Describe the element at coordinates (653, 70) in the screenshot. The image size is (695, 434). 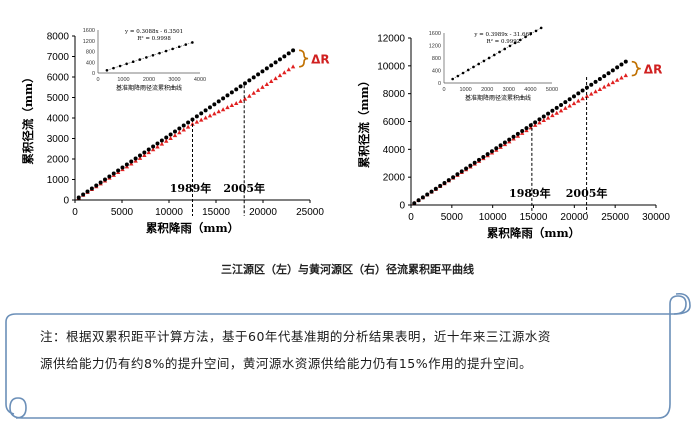
I see `delta-r-label: ΔR` at that location.